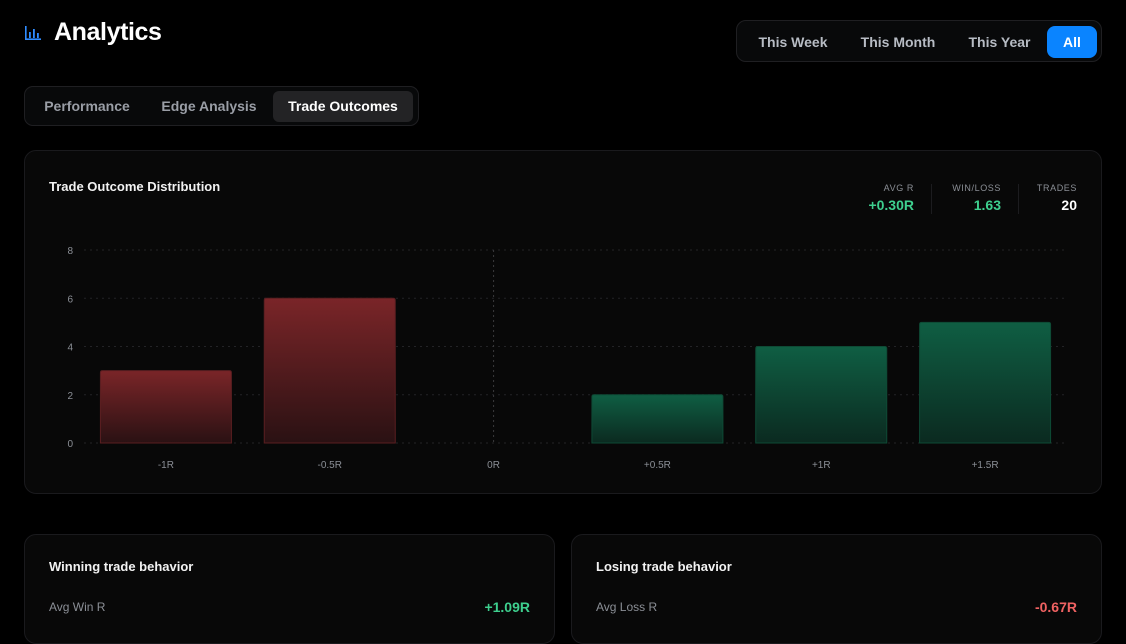  Describe the element at coordinates (1056, 188) in the screenshot. I see `stat-trades-label: TRADES` at that location.